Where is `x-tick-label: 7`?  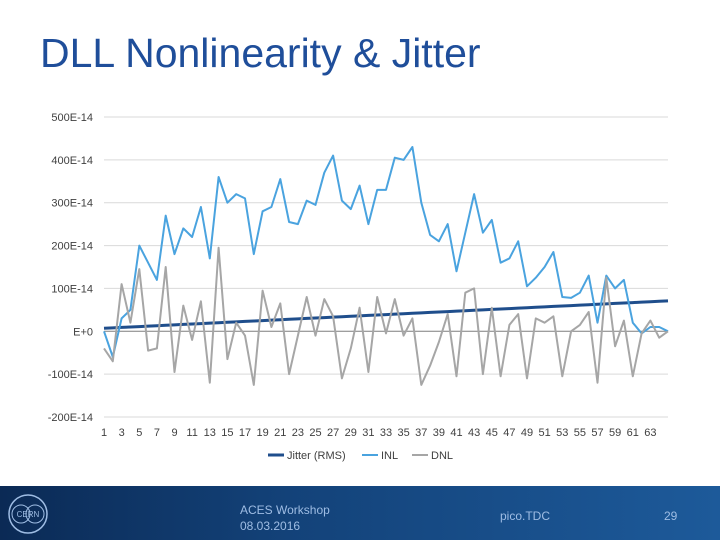
x-tick-label: 7 is located at coordinates (157, 433).